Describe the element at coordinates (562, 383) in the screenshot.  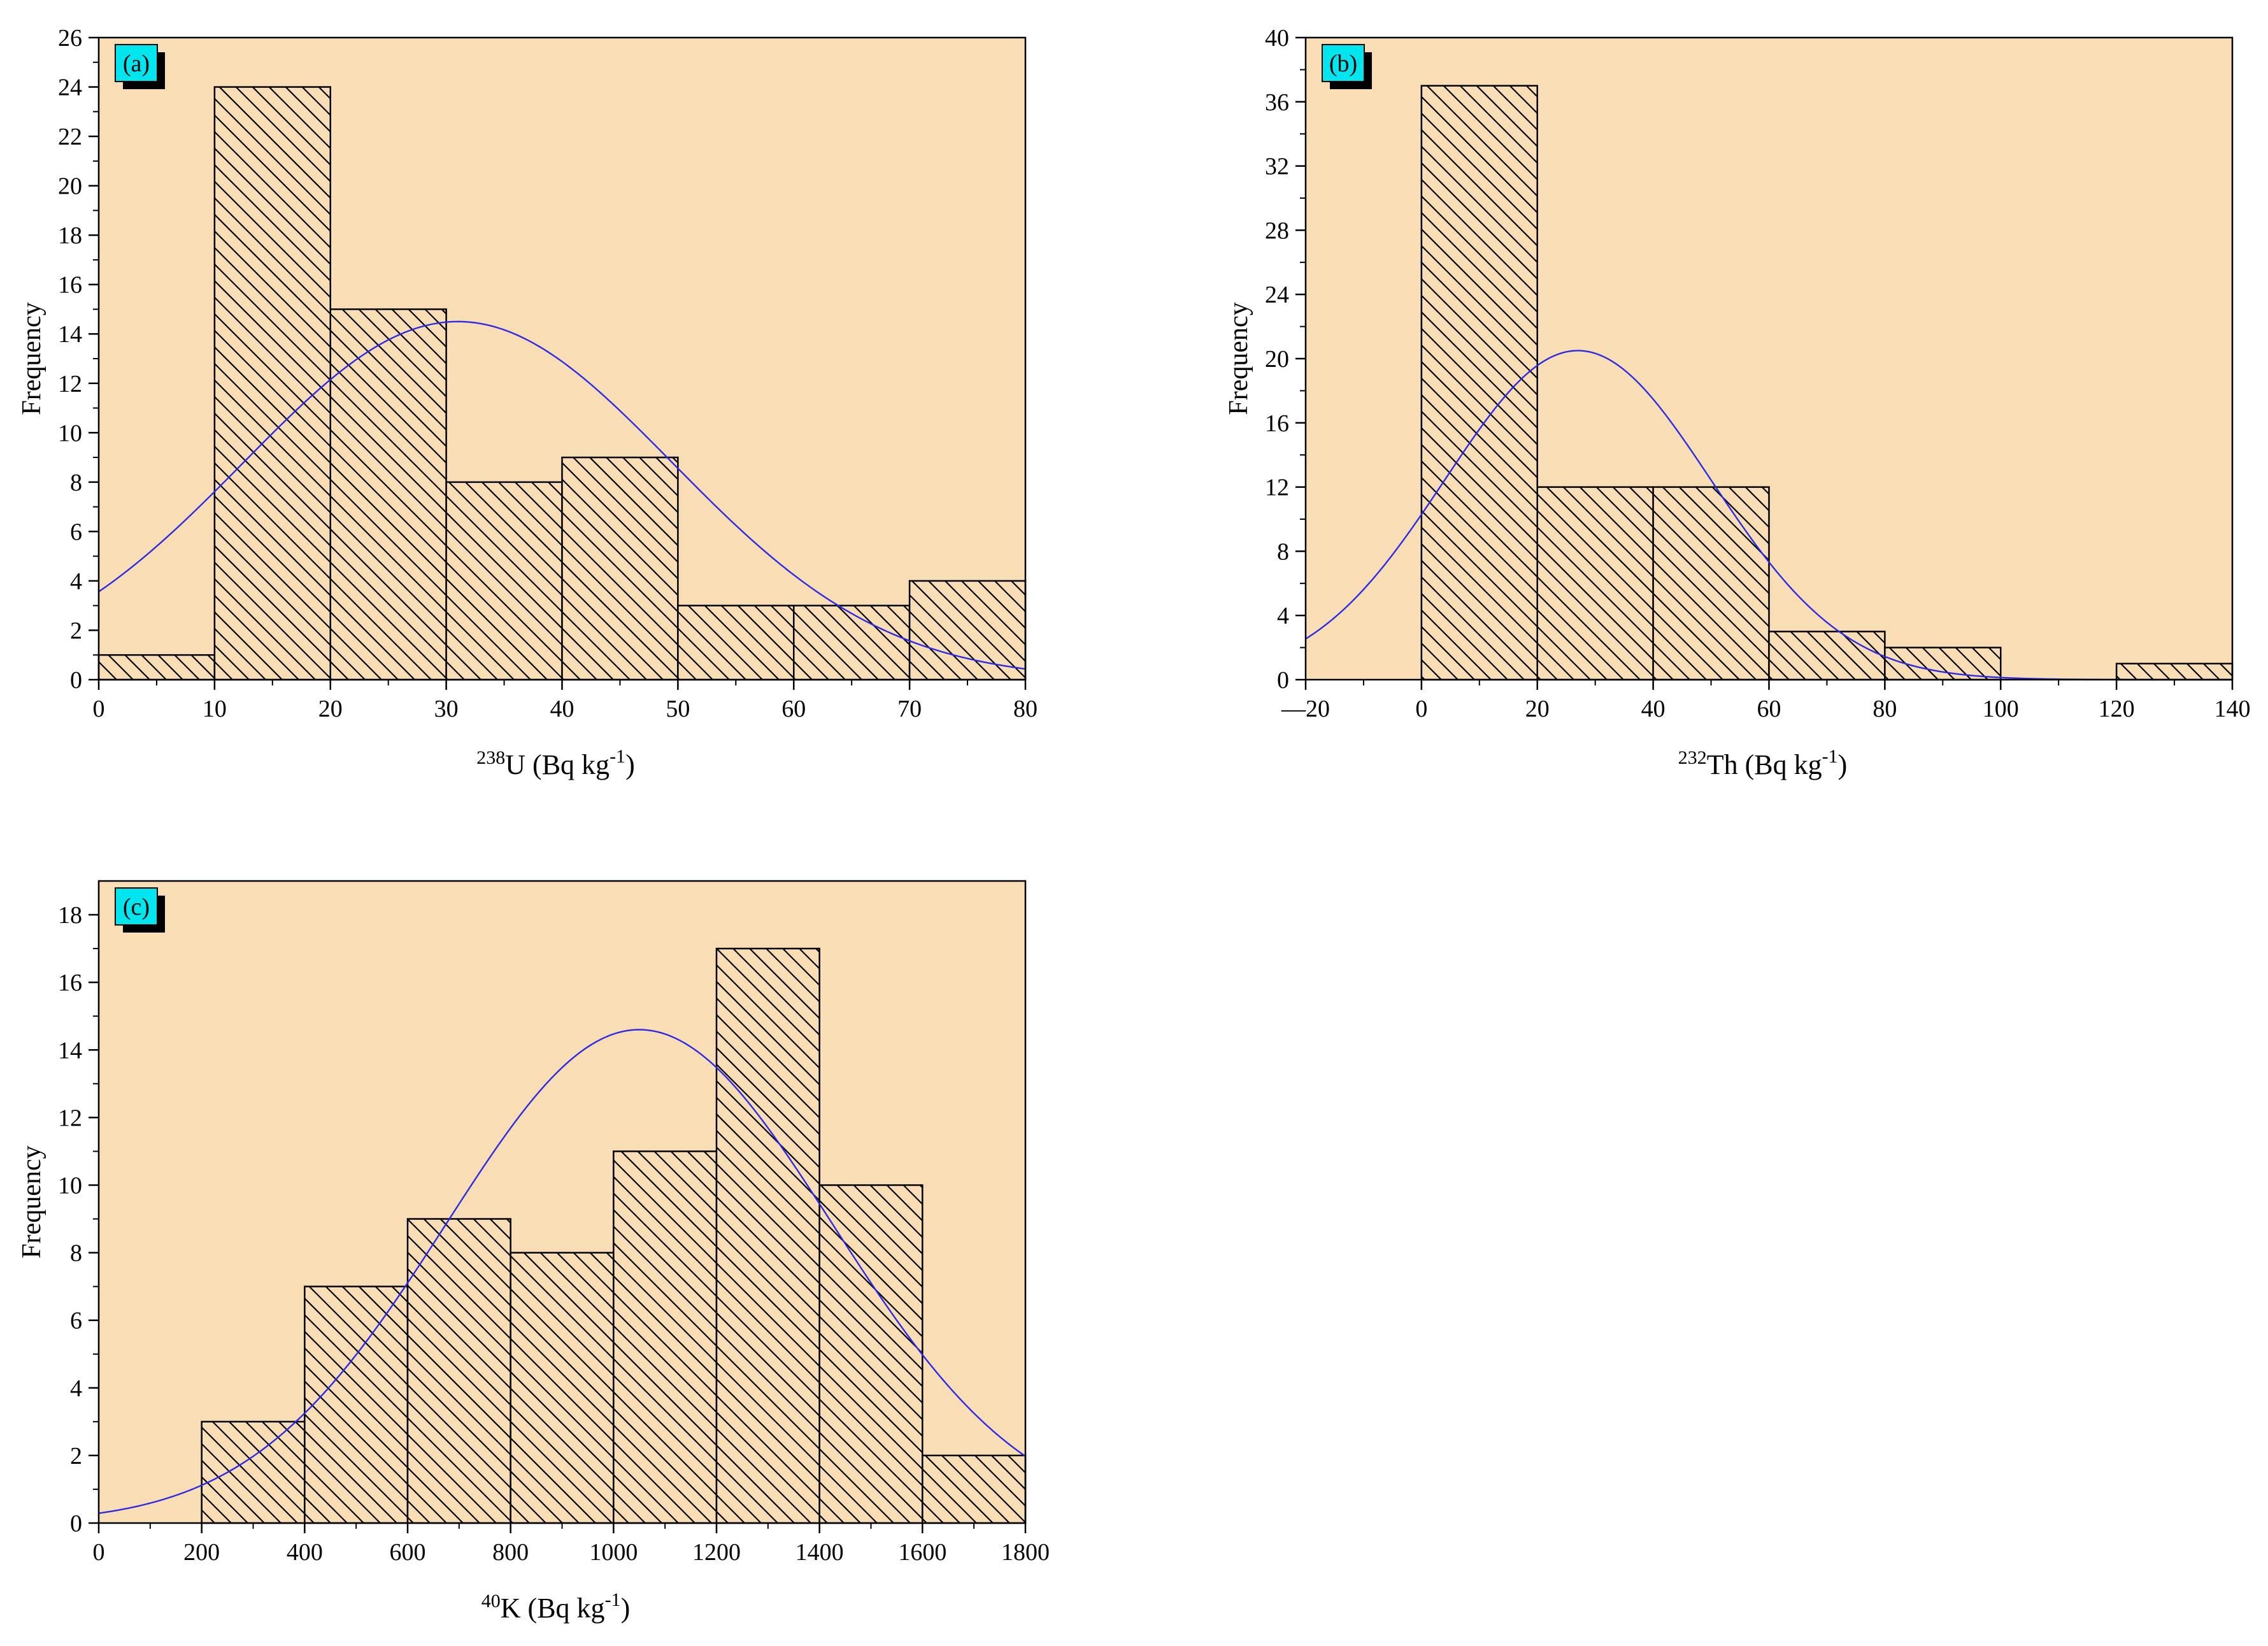
I see `bars-a` at that location.